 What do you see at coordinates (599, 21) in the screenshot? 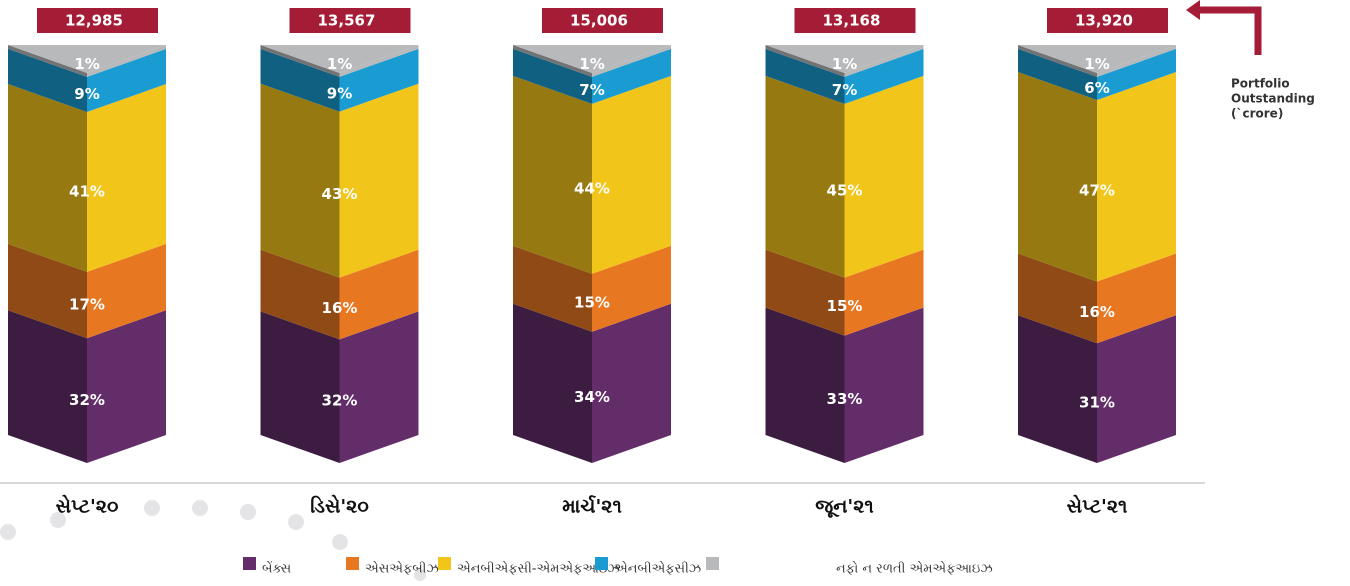
I see `total-label: 15,006` at bounding box center [599, 21].